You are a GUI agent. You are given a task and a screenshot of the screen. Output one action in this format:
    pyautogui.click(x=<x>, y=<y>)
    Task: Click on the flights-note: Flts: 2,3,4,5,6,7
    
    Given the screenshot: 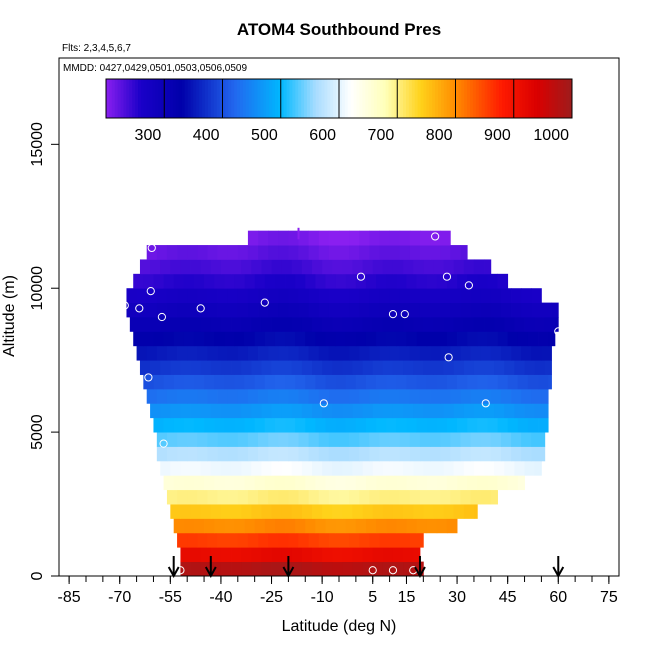 What is the action you would take?
    pyautogui.click(x=96, y=48)
    